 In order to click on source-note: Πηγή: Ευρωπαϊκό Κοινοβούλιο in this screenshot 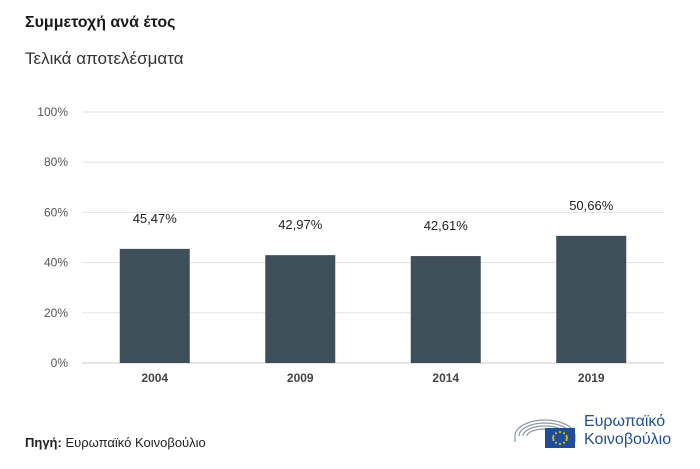, I will do `click(115, 442)`.